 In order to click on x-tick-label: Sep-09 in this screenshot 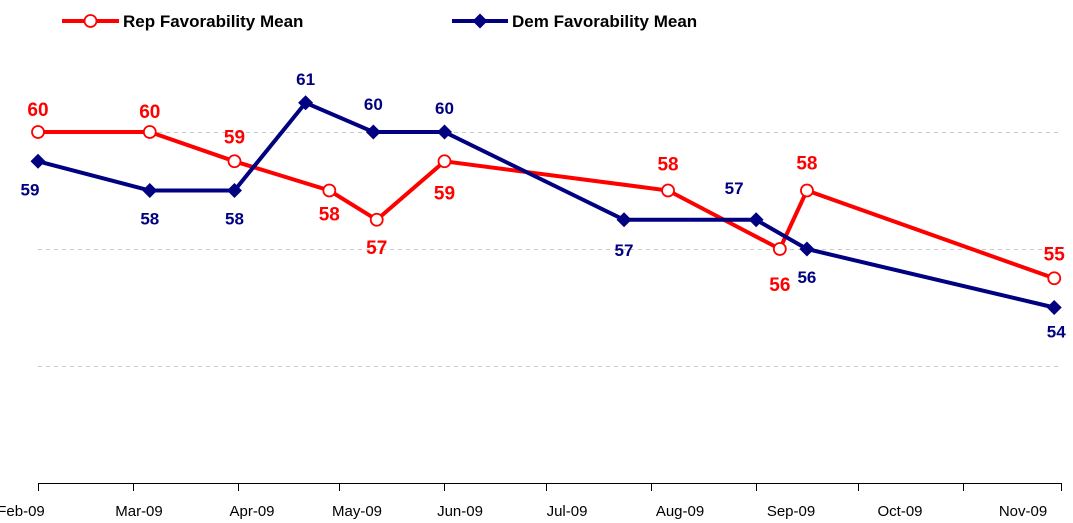, I will do `click(791, 511)`.